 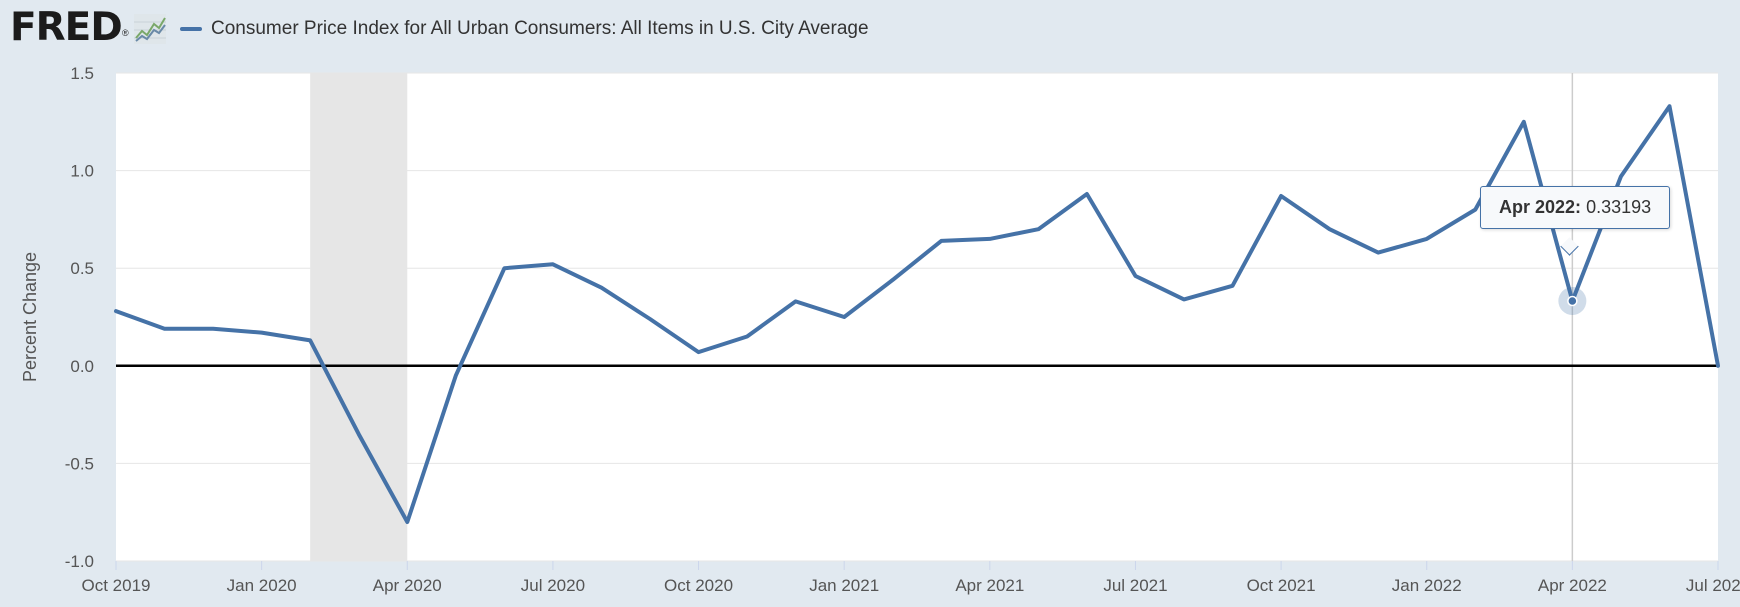 I want to click on x-tick-label: Jan 2020, so click(x=262, y=585).